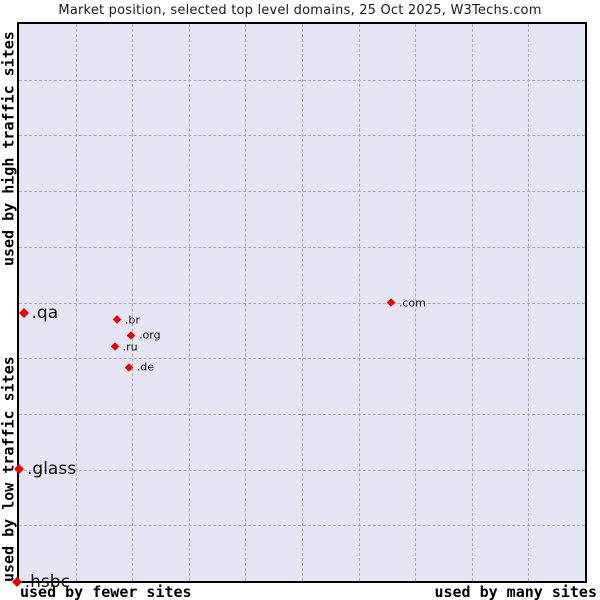 The width and height of the screenshot is (600, 600). Describe the element at coordinates (412, 302) in the screenshot. I see `point-label: .com` at that location.